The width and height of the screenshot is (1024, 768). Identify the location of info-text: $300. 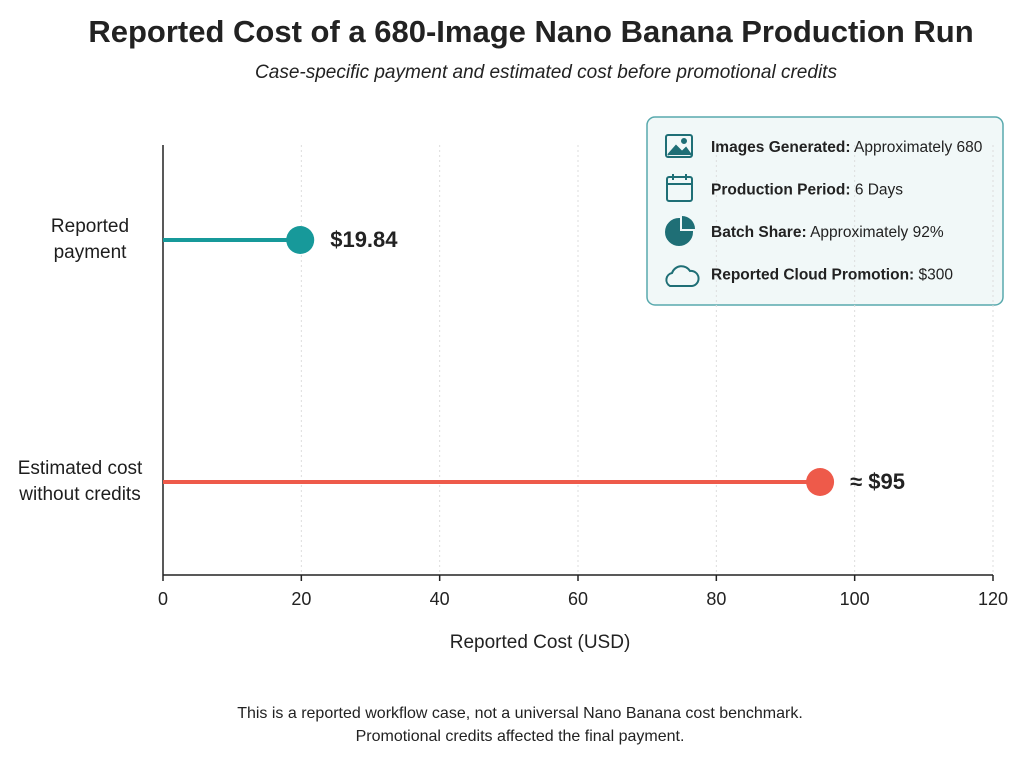
(936, 275).